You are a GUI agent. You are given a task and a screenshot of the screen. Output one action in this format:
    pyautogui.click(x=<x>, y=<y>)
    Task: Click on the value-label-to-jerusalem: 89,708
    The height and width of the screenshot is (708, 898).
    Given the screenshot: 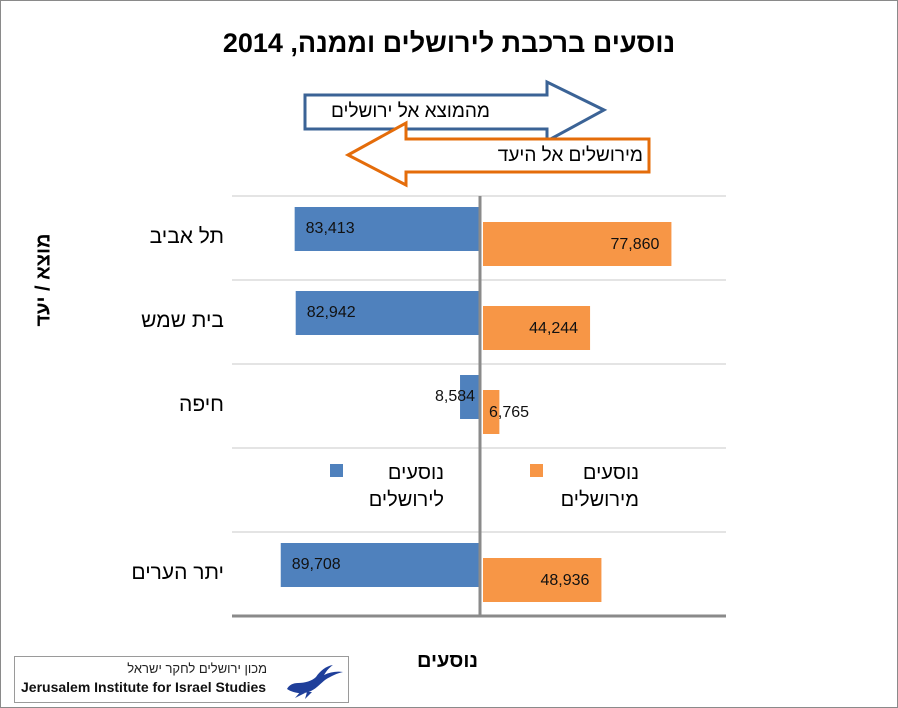 What is the action you would take?
    pyautogui.click(x=316, y=564)
    